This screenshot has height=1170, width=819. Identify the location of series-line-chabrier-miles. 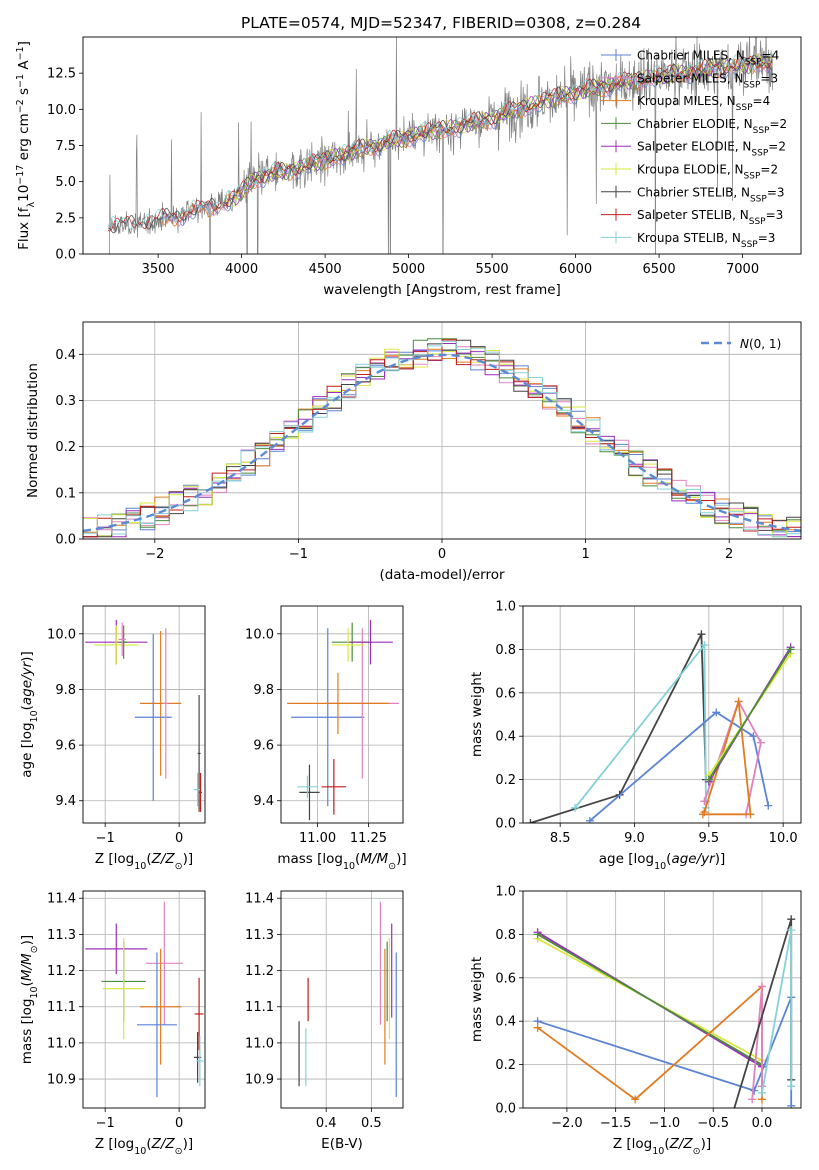
(679, 766).